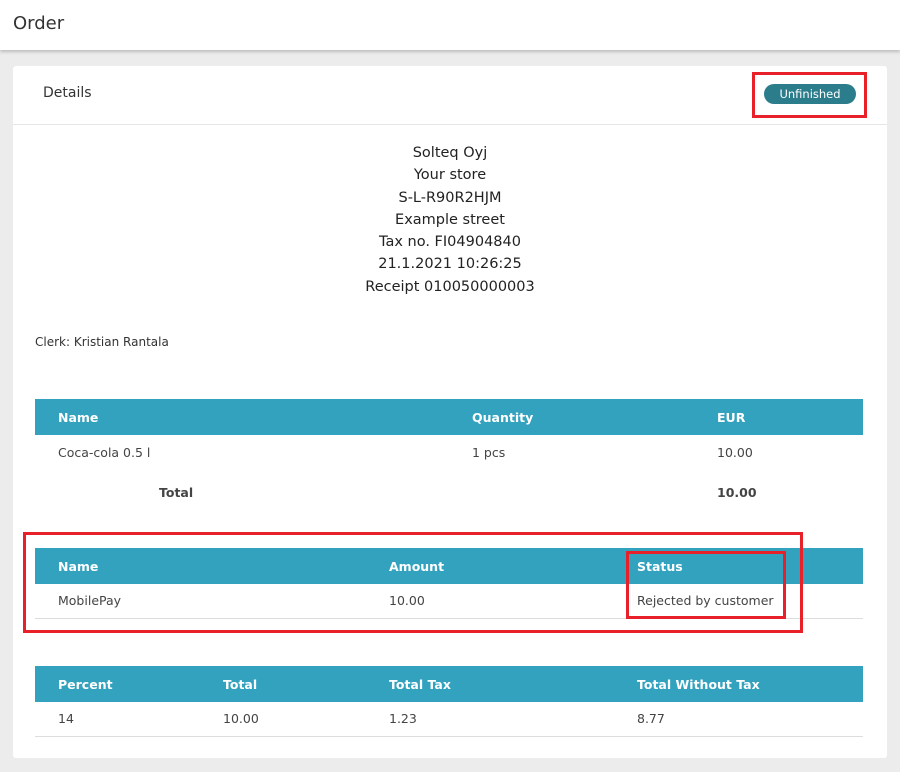 This screenshot has height=772, width=900. I want to click on cell: 1 pcs, so click(489, 452).